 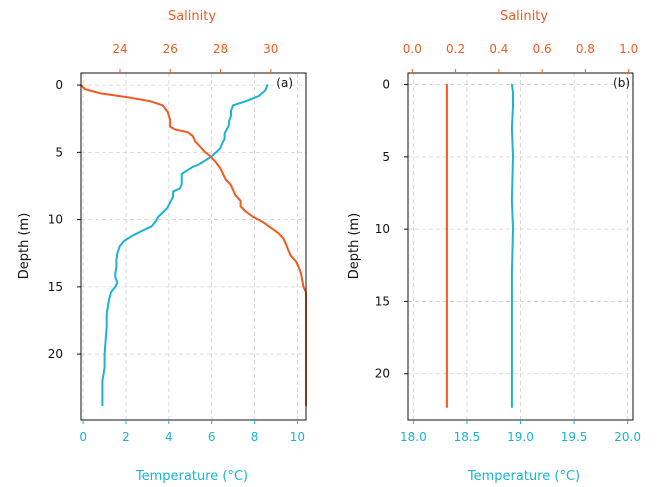 What do you see at coordinates (382, 301) in the screenshot?
I see `panel-b-y-tick-label: 15` at bounding box center [382, 301].